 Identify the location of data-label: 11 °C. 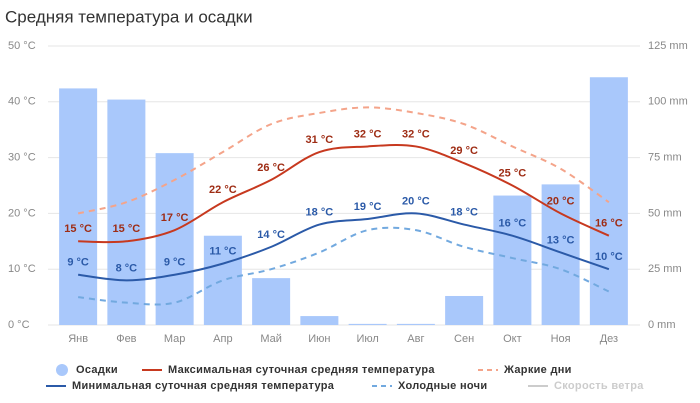
(222, 252).